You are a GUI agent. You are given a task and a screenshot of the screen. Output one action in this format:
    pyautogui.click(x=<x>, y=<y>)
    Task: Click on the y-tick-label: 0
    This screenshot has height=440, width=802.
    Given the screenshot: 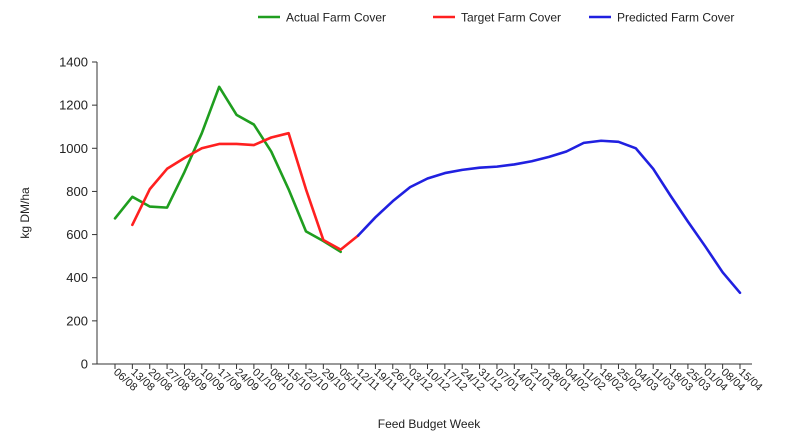 What is the action you would take?
    pyautogui.click(x=84, y=364)
    